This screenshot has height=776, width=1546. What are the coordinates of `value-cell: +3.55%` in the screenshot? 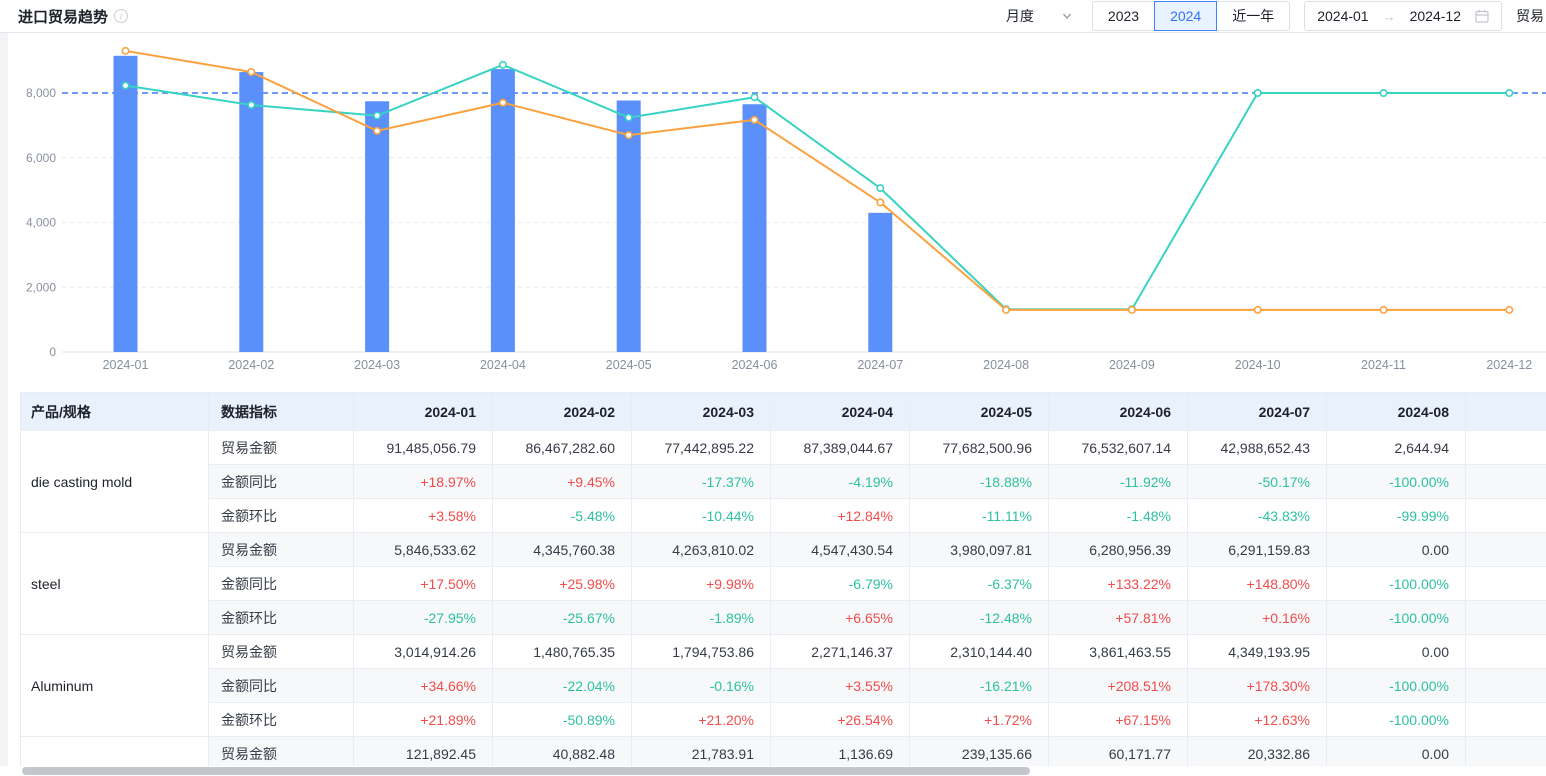 It's located at (840, 685).